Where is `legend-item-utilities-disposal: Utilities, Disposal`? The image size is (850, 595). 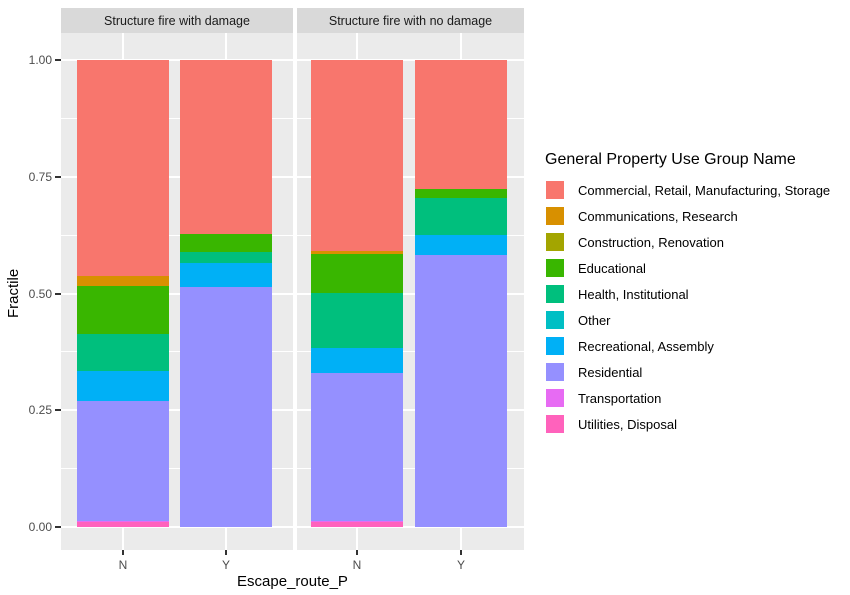 legend-item-utilities-disposal: Utilities, Disposal is located at coordinates (687, 424).